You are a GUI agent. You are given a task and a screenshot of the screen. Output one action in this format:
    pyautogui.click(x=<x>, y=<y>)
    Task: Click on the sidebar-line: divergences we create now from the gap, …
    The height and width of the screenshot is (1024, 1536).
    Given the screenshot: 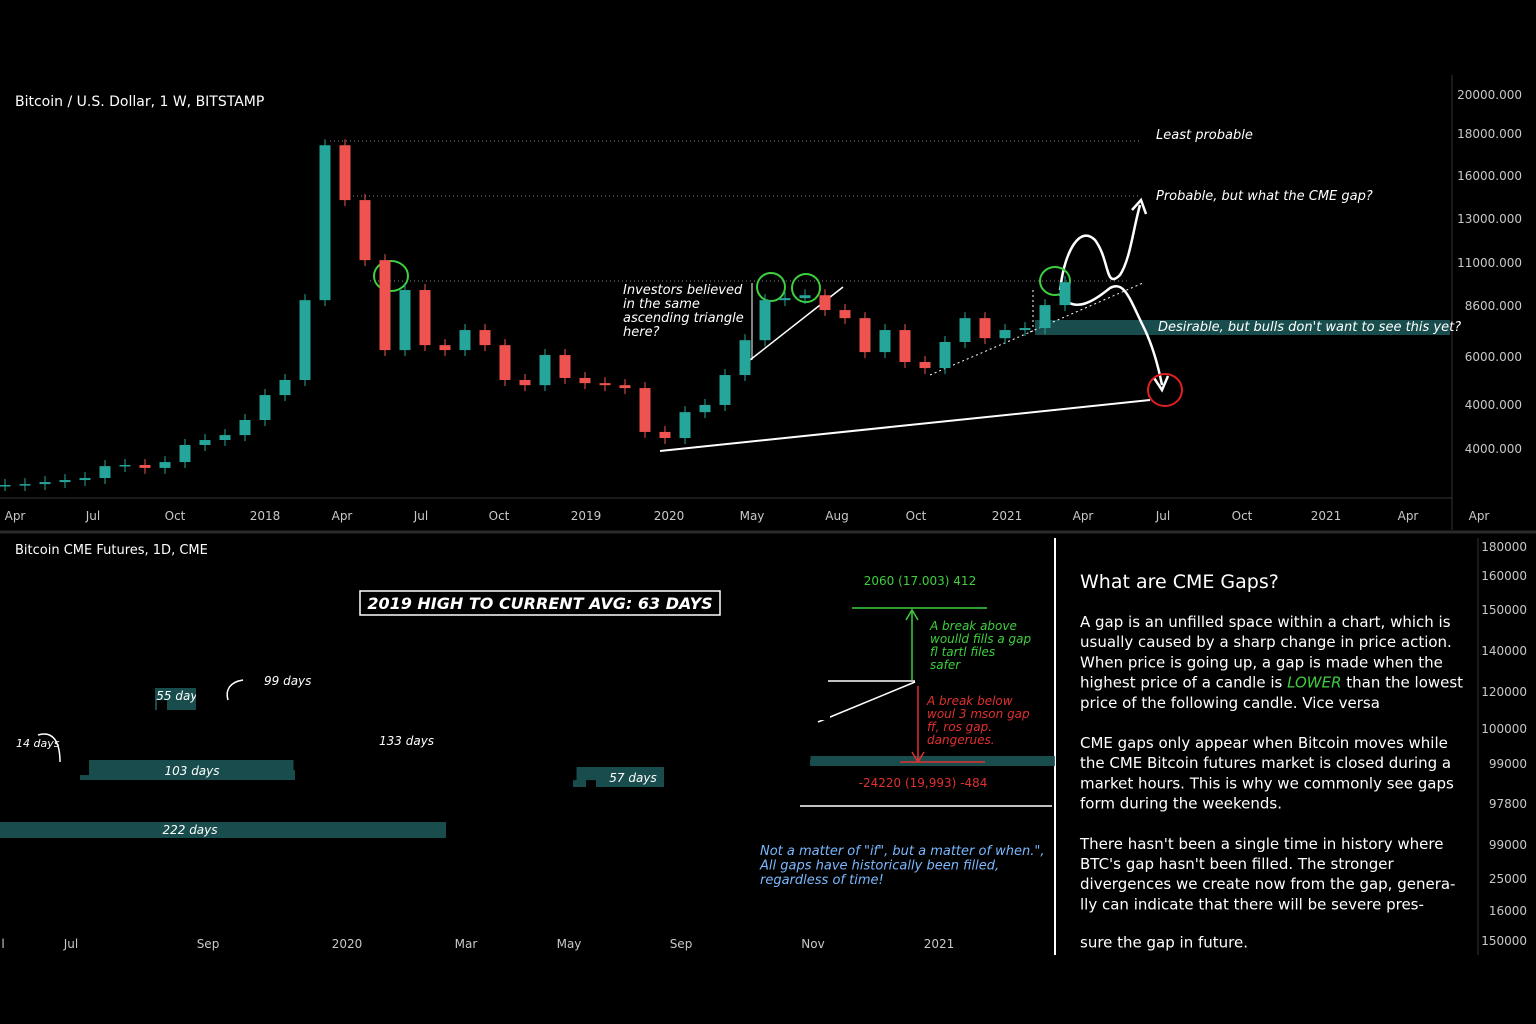 What is the action you would take?
    pyautogui.click(x=1267, y=884)
    